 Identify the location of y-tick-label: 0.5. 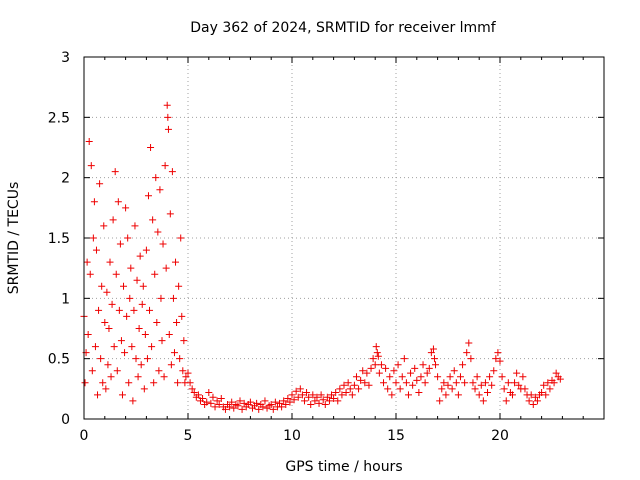
(59, 360).